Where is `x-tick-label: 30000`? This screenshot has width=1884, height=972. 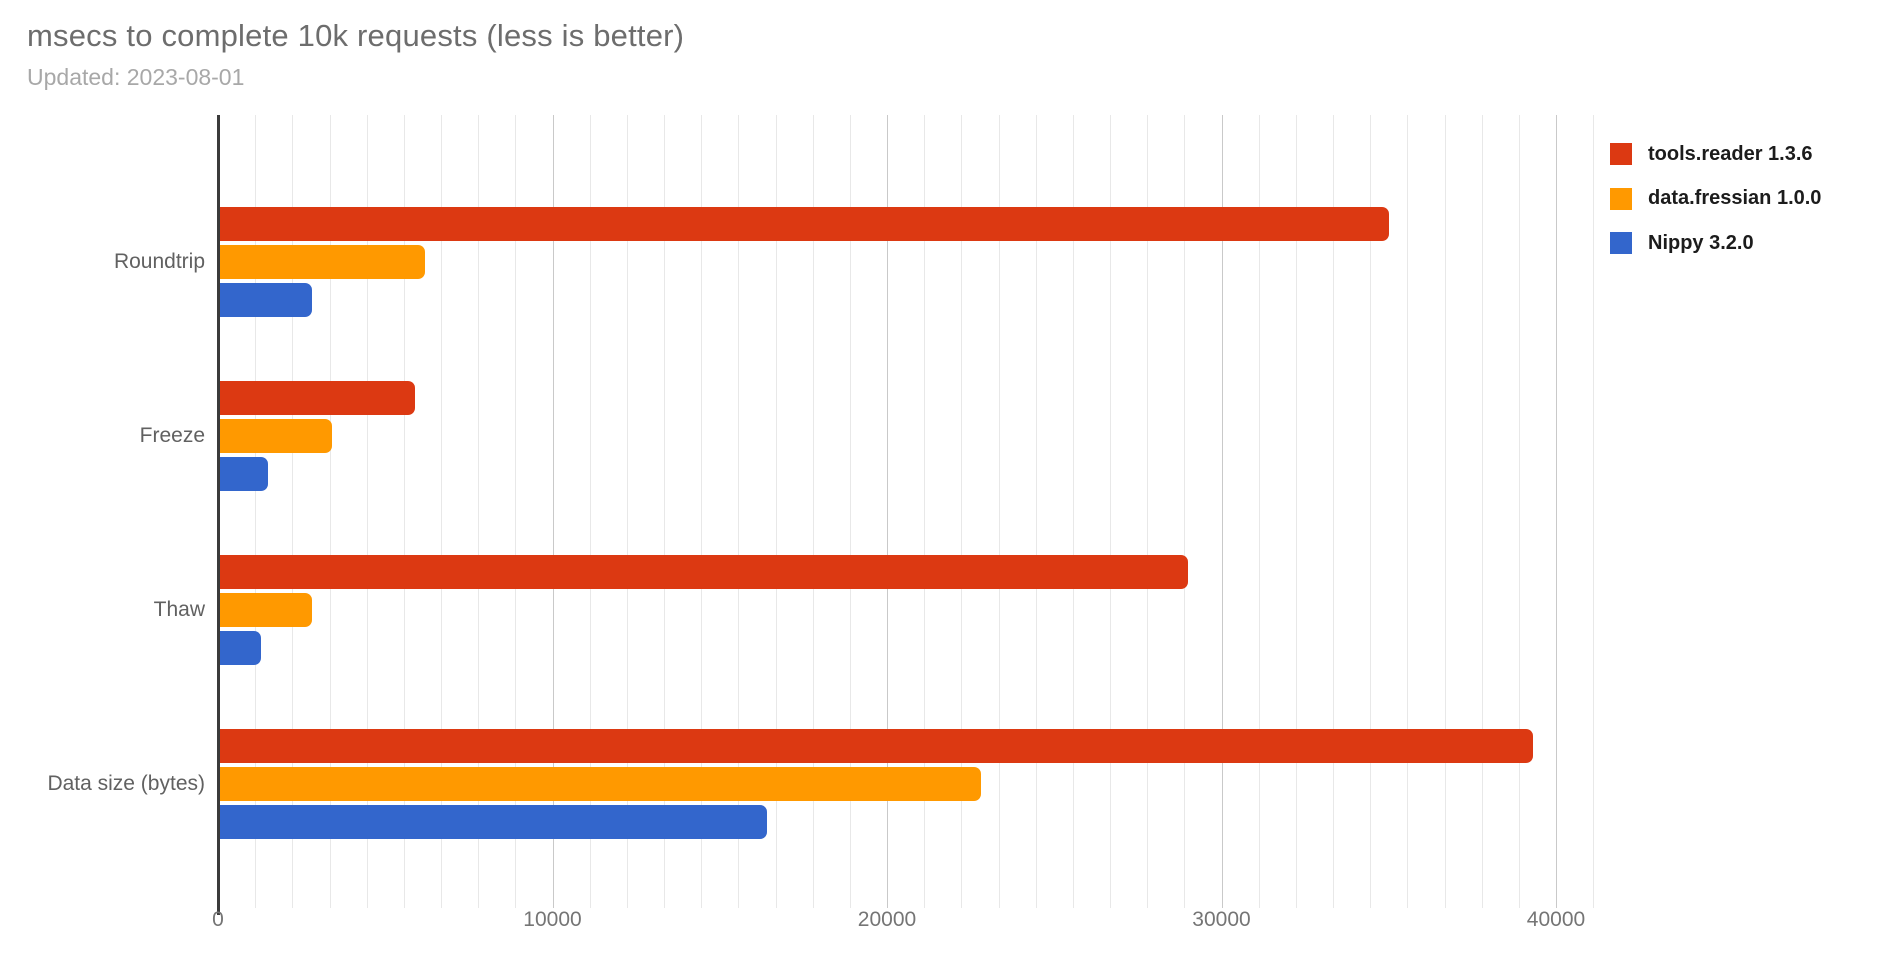
x-tick-label: 30000 is located at coordinates (1221, 919).